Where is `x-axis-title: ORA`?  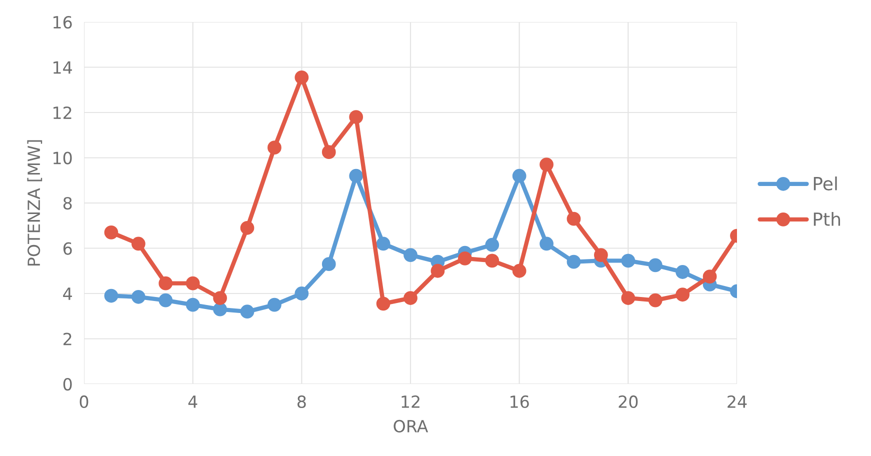 x-axis-title: ORA is located at coordinates (411, 426).